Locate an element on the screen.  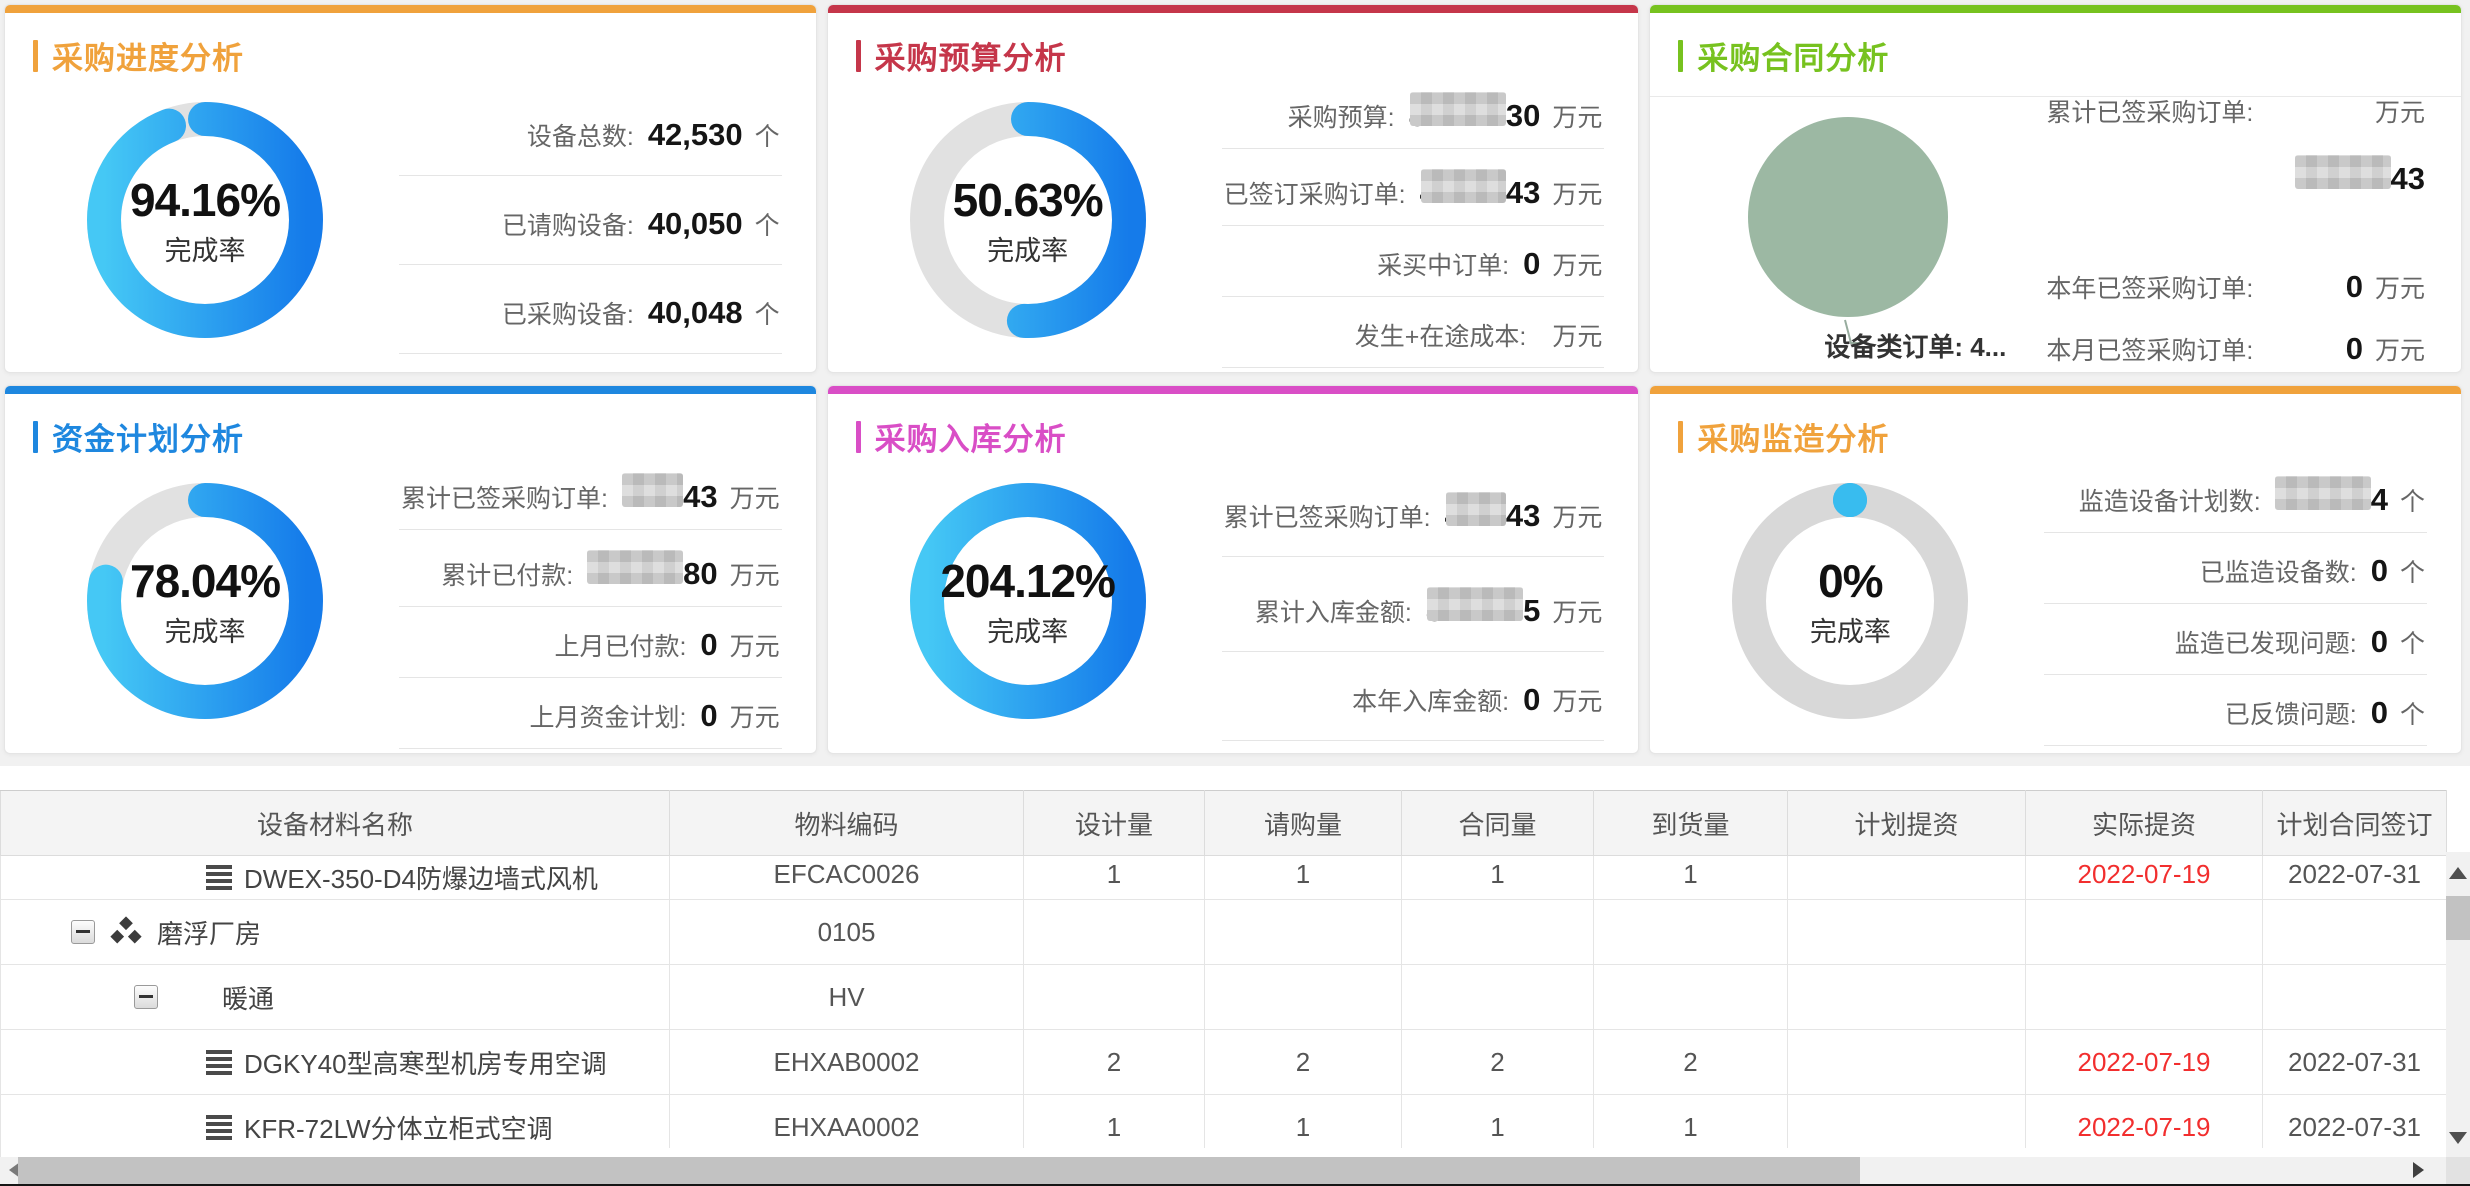
card-title: 采购入库分析 is located at coordinates (970, 439).